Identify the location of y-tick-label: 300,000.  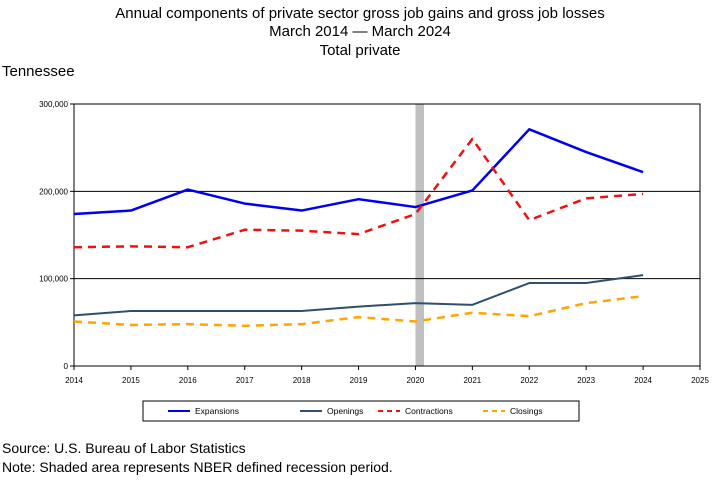
(53, 104).